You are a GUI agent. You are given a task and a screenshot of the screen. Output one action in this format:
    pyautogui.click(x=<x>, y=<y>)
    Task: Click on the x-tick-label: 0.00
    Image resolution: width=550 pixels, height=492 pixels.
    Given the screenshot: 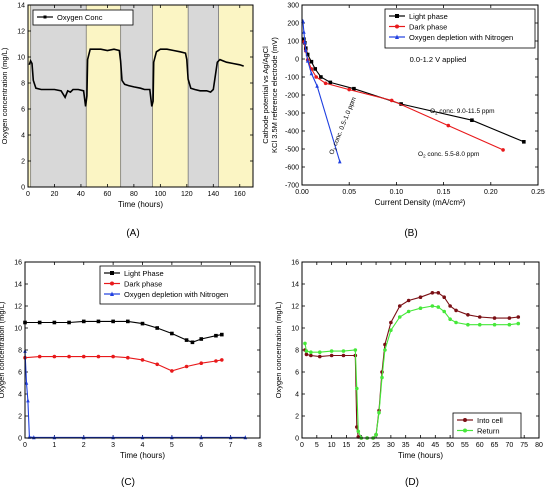 What is the action you would take?
    pyautogui.click(x=302, y=192)
    